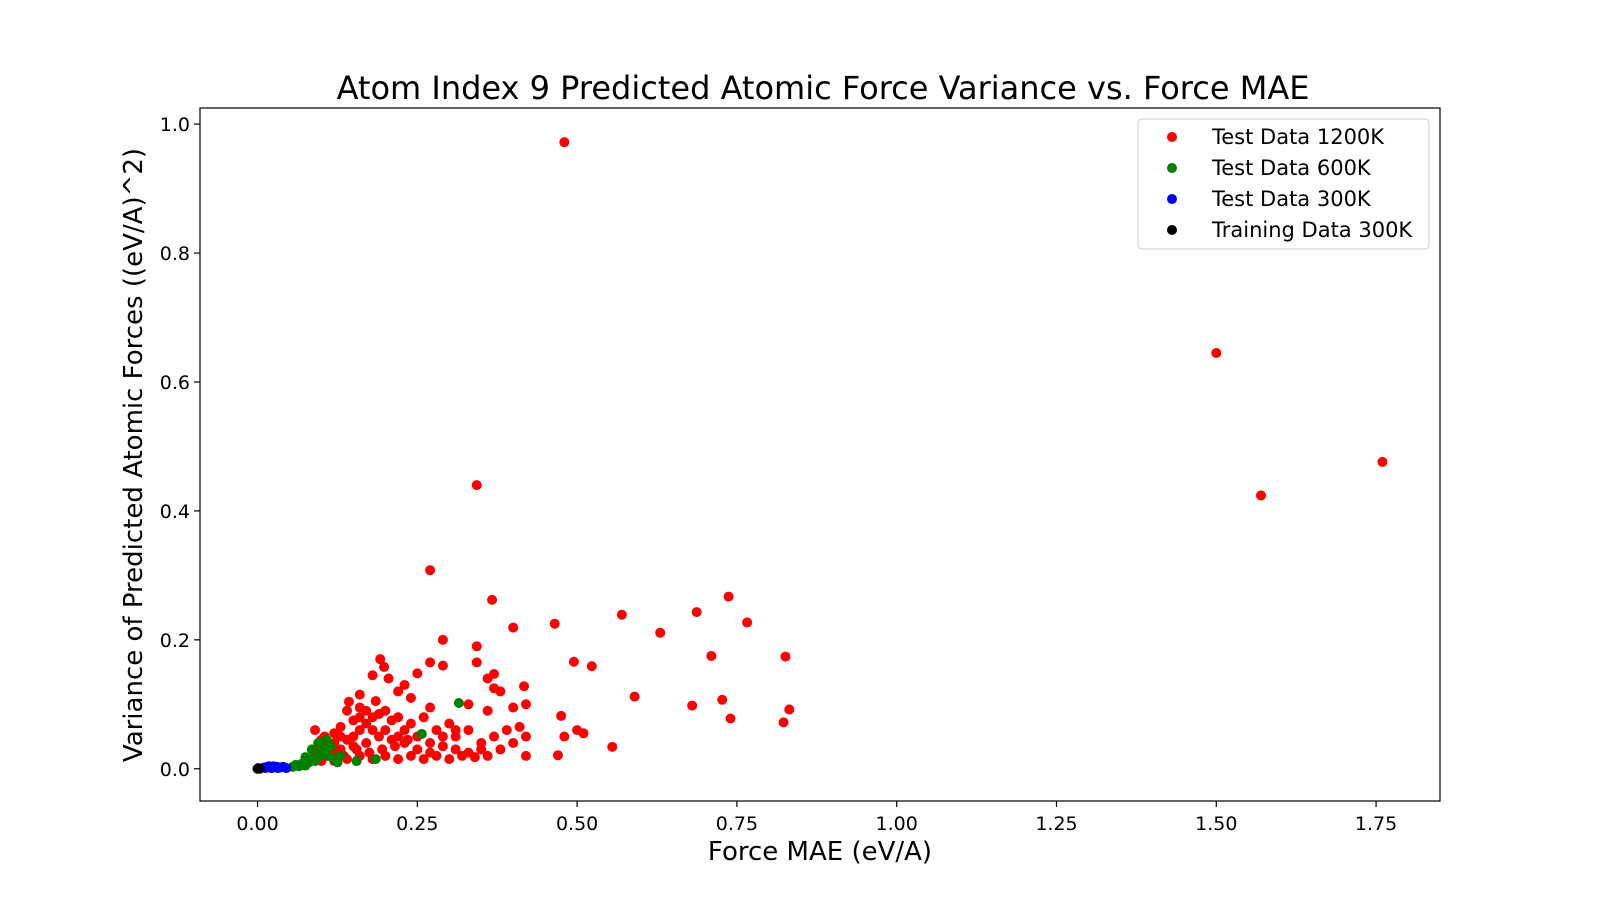 The image size is (1600, 900). Describe the element at coordinates (737, 824) in the screenshot. I see `x-tick-label: 0.75` at that location.